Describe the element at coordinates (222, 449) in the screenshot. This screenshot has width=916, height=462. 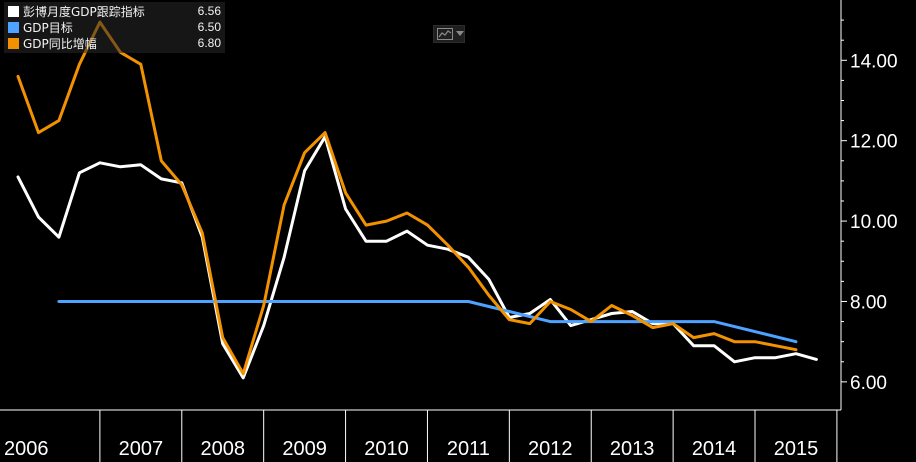
I see `x-tick-label: 2008` at that location.